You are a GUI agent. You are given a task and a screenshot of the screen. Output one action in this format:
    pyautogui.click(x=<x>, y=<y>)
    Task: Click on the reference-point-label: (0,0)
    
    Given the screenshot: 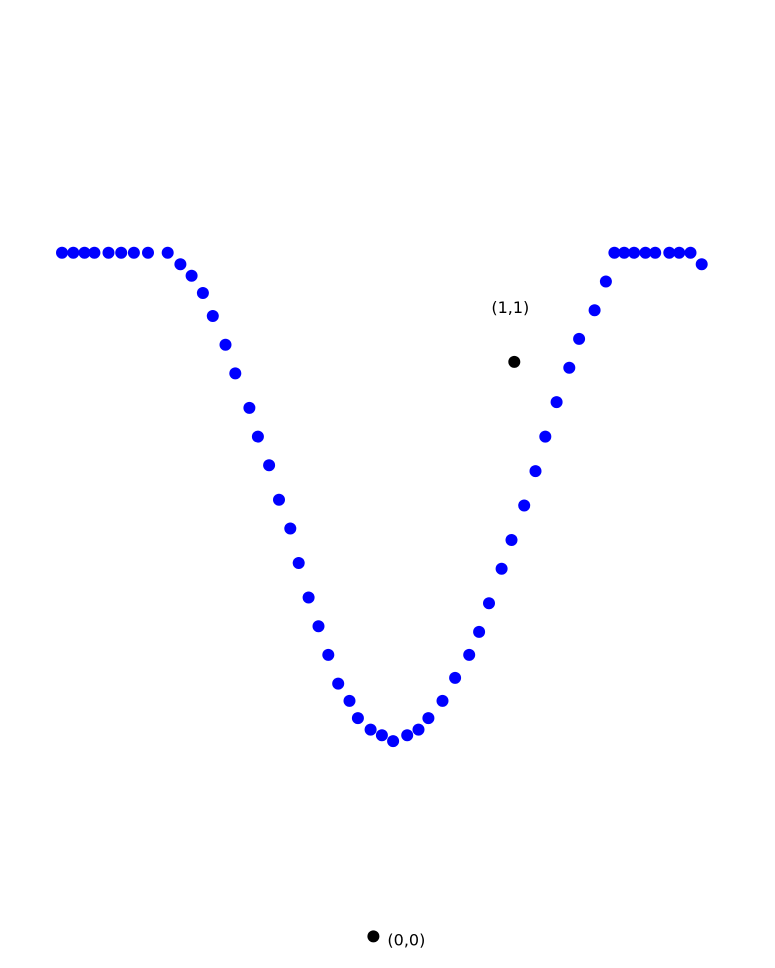 What is the action you would take?
    pyautogui.click(x=406, y=939)
    